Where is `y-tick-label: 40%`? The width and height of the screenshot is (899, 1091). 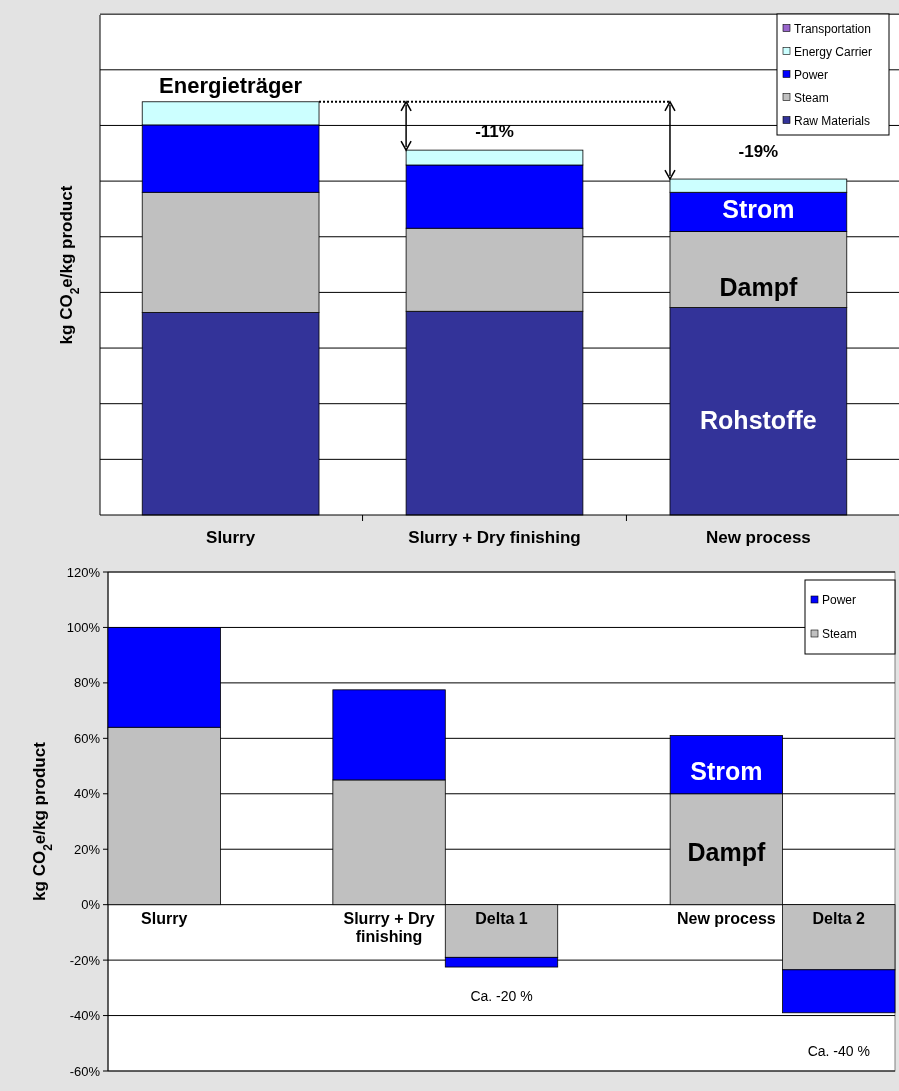 y-tick-label: 40% is located at coordinates (87, 794).